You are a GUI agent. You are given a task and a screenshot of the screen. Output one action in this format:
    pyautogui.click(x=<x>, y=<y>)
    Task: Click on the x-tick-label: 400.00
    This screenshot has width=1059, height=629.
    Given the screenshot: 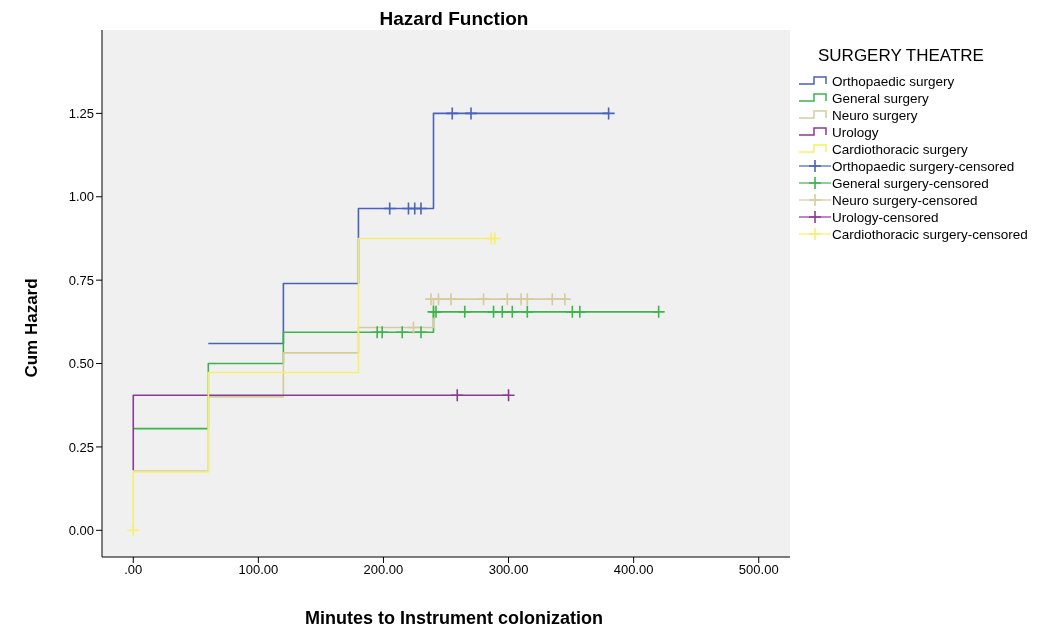 What is the action you would take?
    pyautogui.click(x=633, y=570)
    